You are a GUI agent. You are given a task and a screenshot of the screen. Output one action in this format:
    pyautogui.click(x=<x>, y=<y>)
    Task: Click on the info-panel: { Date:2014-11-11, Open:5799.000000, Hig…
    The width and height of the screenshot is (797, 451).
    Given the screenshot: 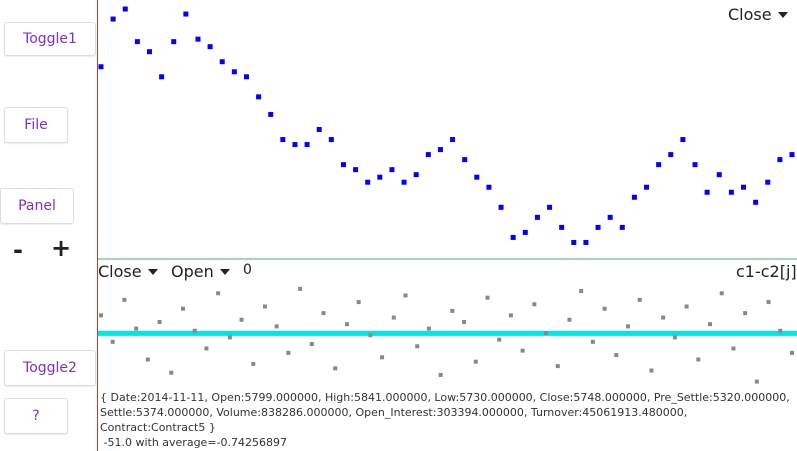 What is the action you would take?
    pyautogui.click(x=445, y=420)
    